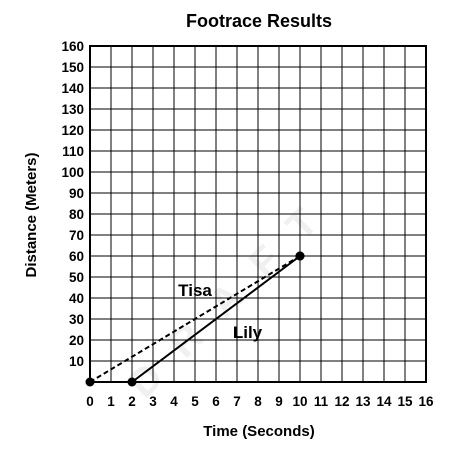  Describe the element at coordinates (132, 401) in the screenshot. I see `x-tick-label: 2` at that location.